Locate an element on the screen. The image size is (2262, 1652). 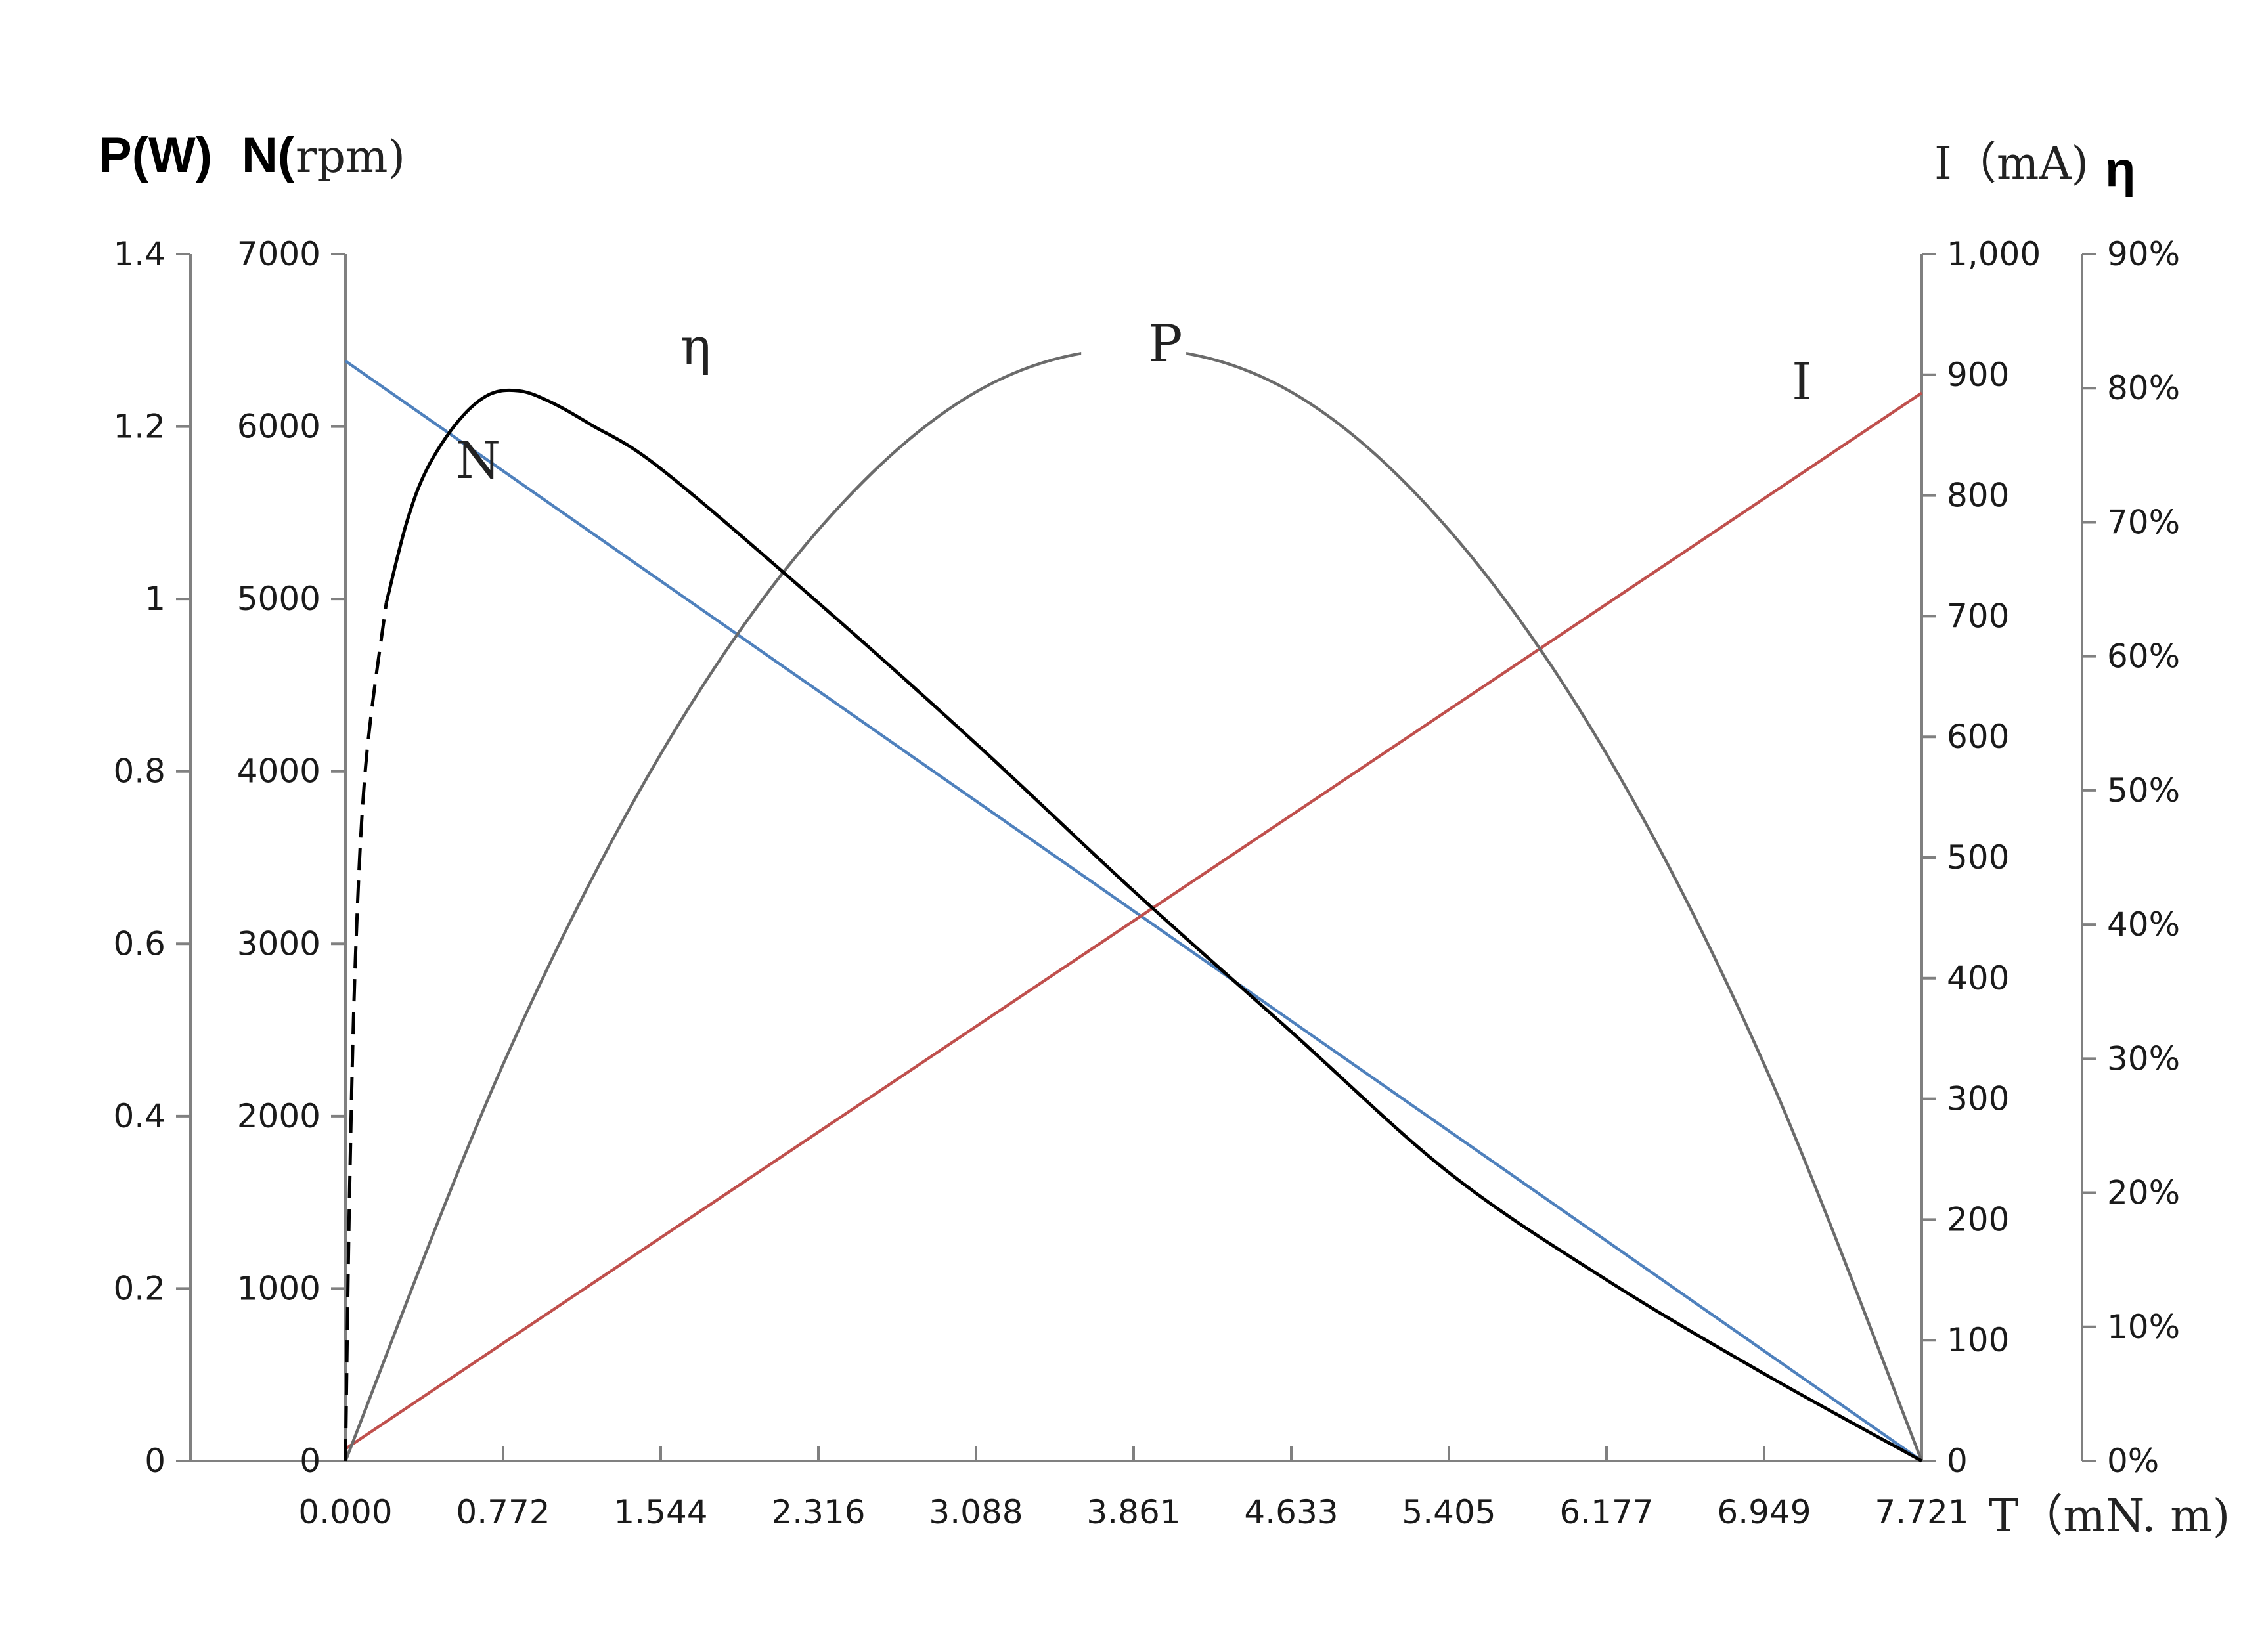
power-tick-label: 0.4 is located at coordinates (139, 1116).